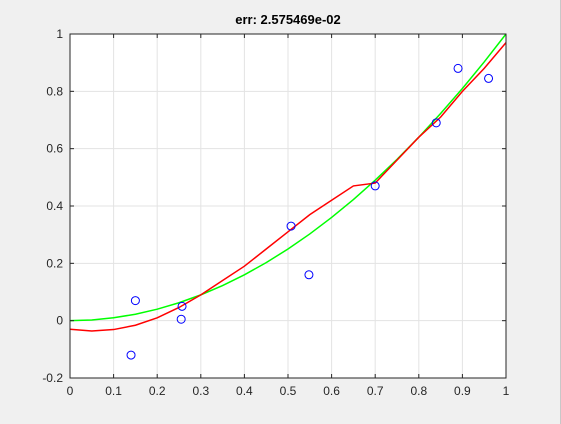  Describe the element at coordinates (54, 206) in the screenshot. I see `y-tick-label: 0.4` at that location.